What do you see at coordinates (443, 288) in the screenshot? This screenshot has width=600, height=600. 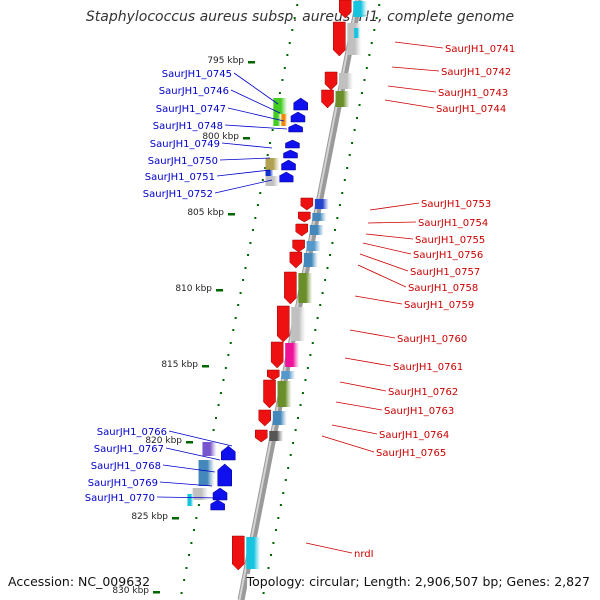 I see `gene-label-SaurJH1_0758: SaurJH1_0758` at bounding box center [443, 288].